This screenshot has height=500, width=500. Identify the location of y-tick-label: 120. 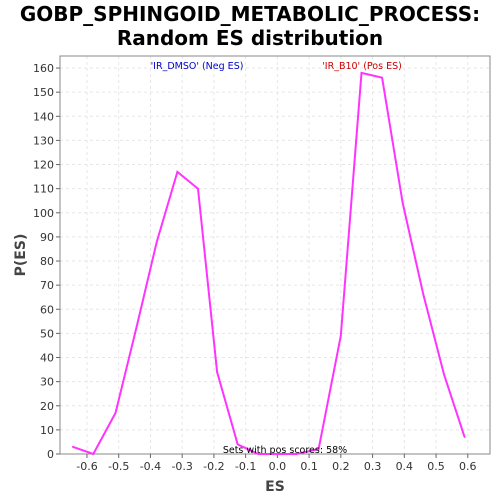
(43, 165).